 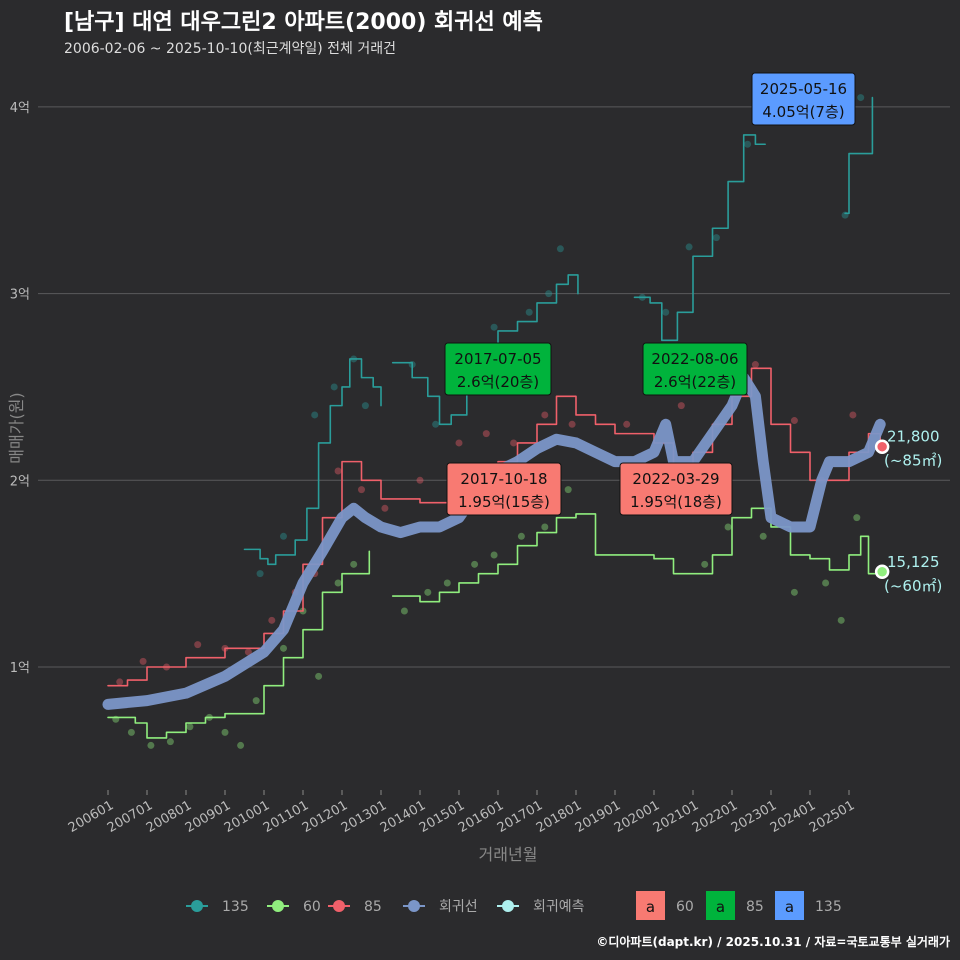 I want to click on annotation-date: 2022-03-29, so click(x=675, y=479).